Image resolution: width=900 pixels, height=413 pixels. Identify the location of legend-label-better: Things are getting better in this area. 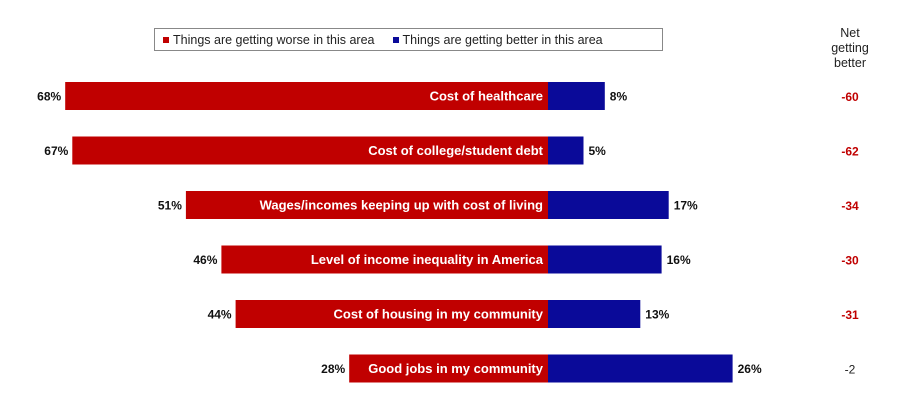
(502, 39).